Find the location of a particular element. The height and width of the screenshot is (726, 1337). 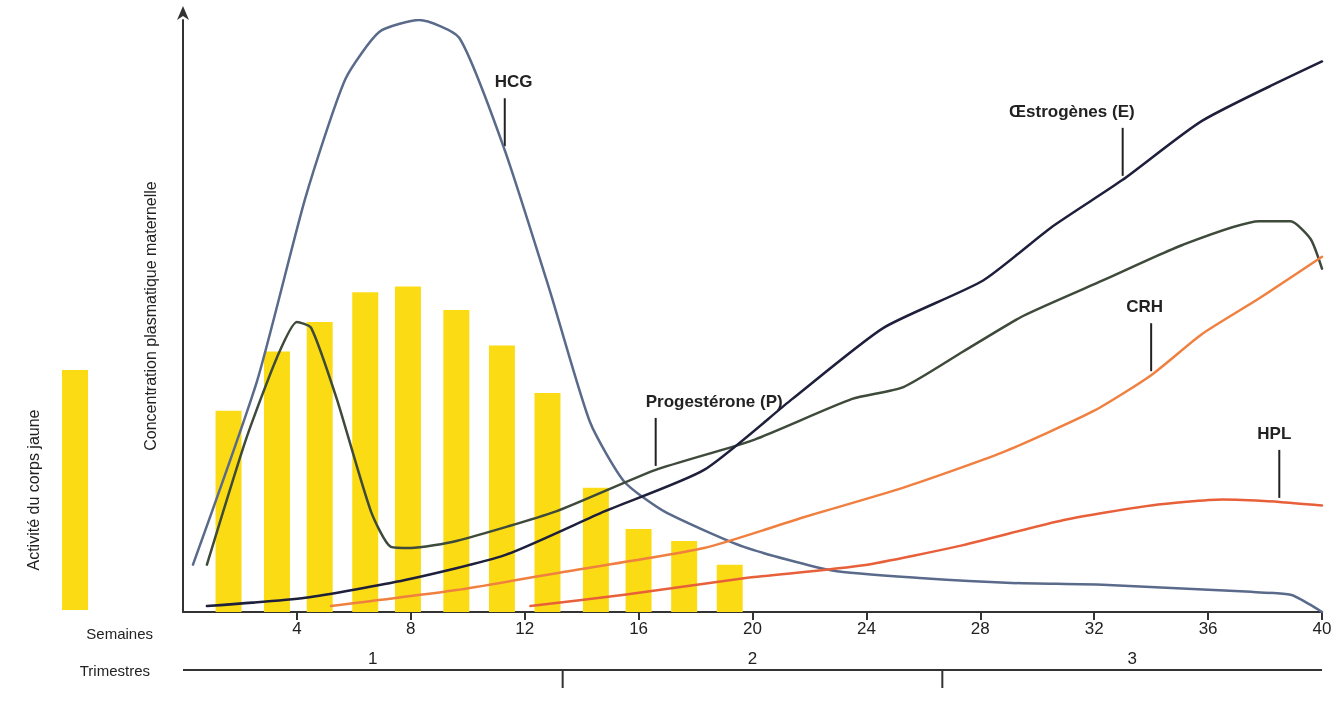

y-axis-title: Concentration plasmatique maternelle is located at coordinates (150, 316).